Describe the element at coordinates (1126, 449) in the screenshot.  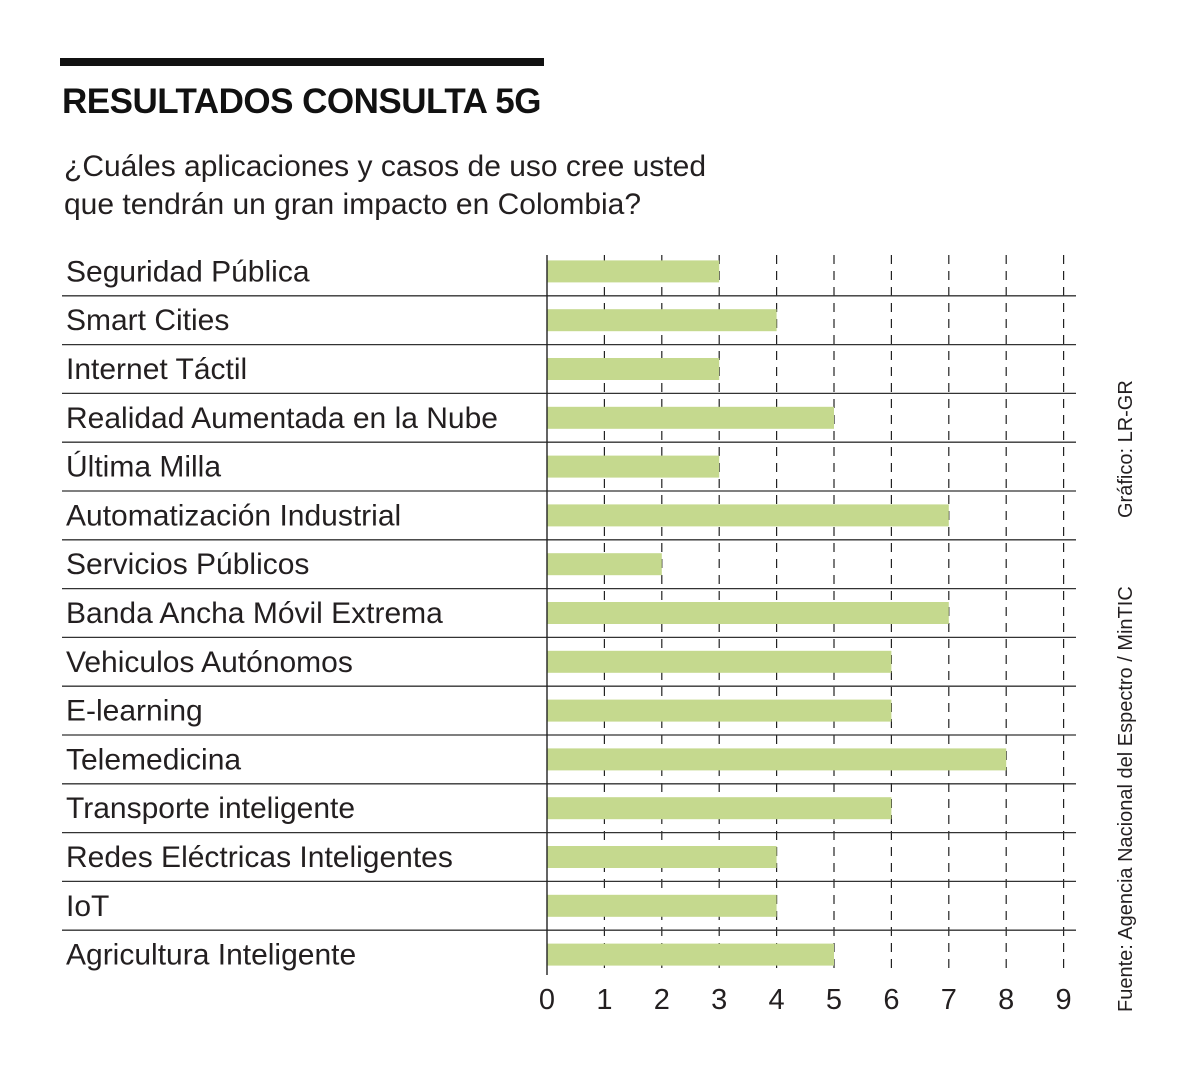
I see `graphic-credit: Gráfico: LR-GR` at that location.